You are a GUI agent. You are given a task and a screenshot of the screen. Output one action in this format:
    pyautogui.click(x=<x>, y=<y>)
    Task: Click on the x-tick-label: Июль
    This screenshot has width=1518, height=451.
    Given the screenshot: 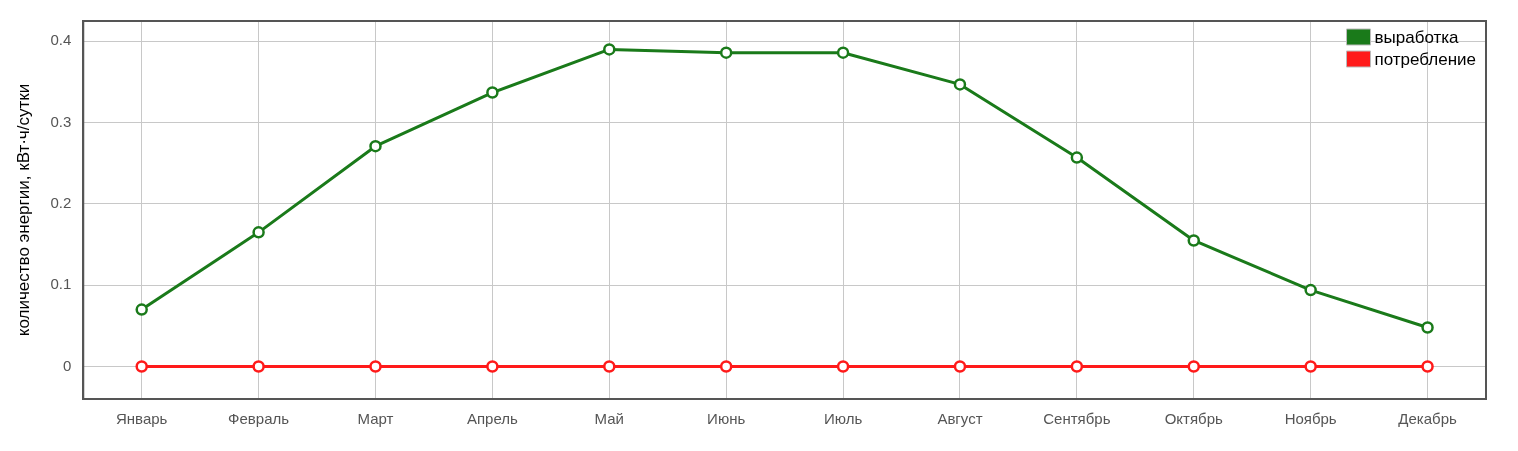 What is the action you would take?
    pyautogui.click(x=843, y=419)
    